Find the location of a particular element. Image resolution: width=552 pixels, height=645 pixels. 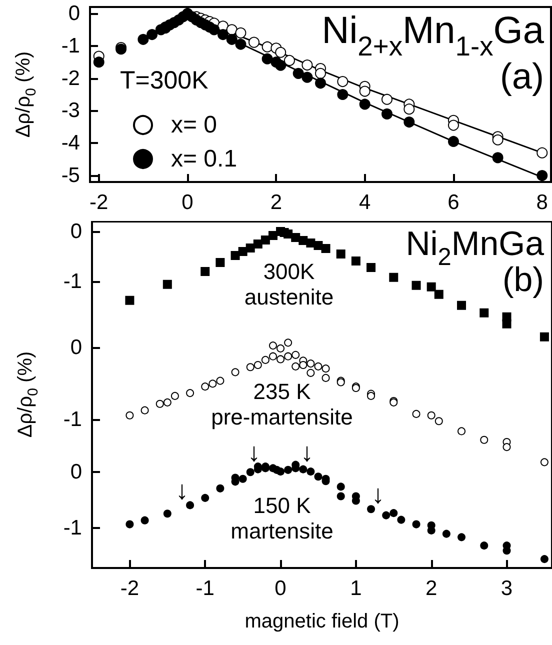

y-tick-label: -3 is located at coordinates (70, 110).